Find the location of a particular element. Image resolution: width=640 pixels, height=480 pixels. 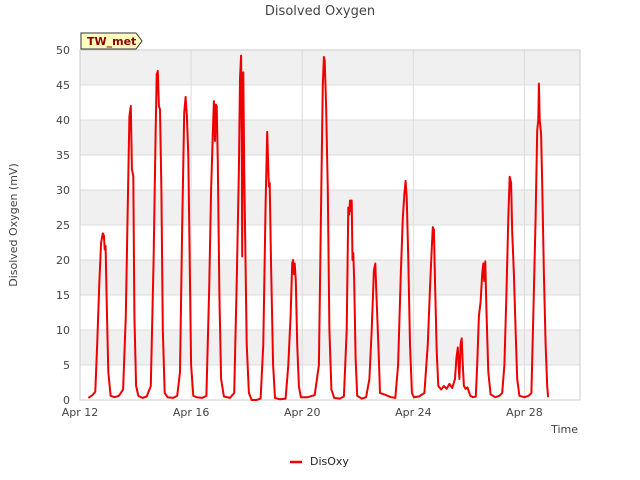

x-tick-label: Apr 24 is located at coordinates (413, 412).